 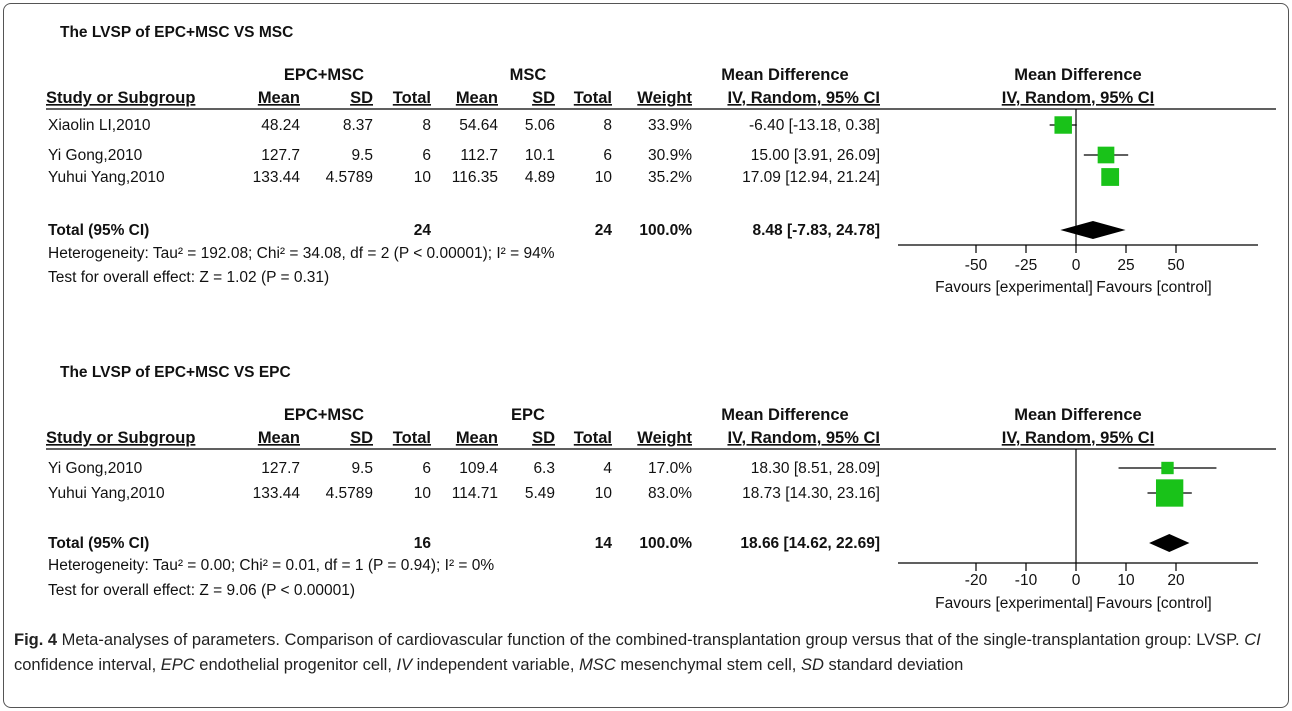 I want to click on caption-def-sd: standard deviation, so click(x=893, y=665).